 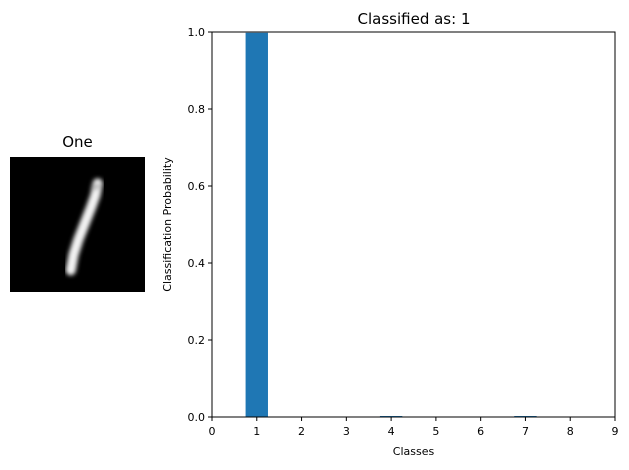 What do you see at coordinates (197, 32) in the screenshot?
I see `y-tick-label: 1.0` at bounding box center [197, 32].